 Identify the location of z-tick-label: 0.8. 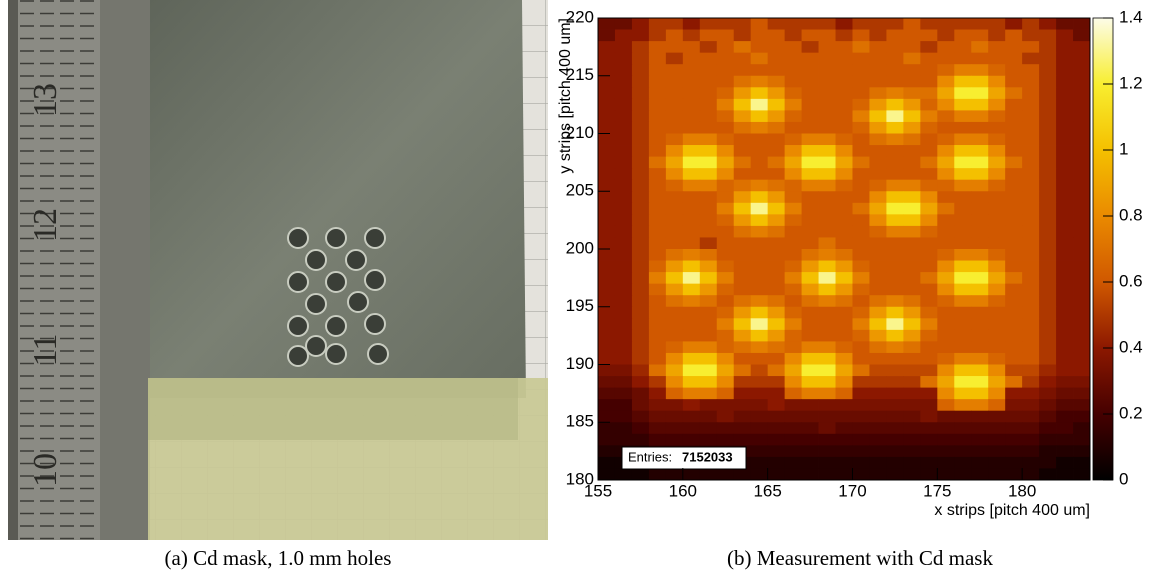
(1131, 214).